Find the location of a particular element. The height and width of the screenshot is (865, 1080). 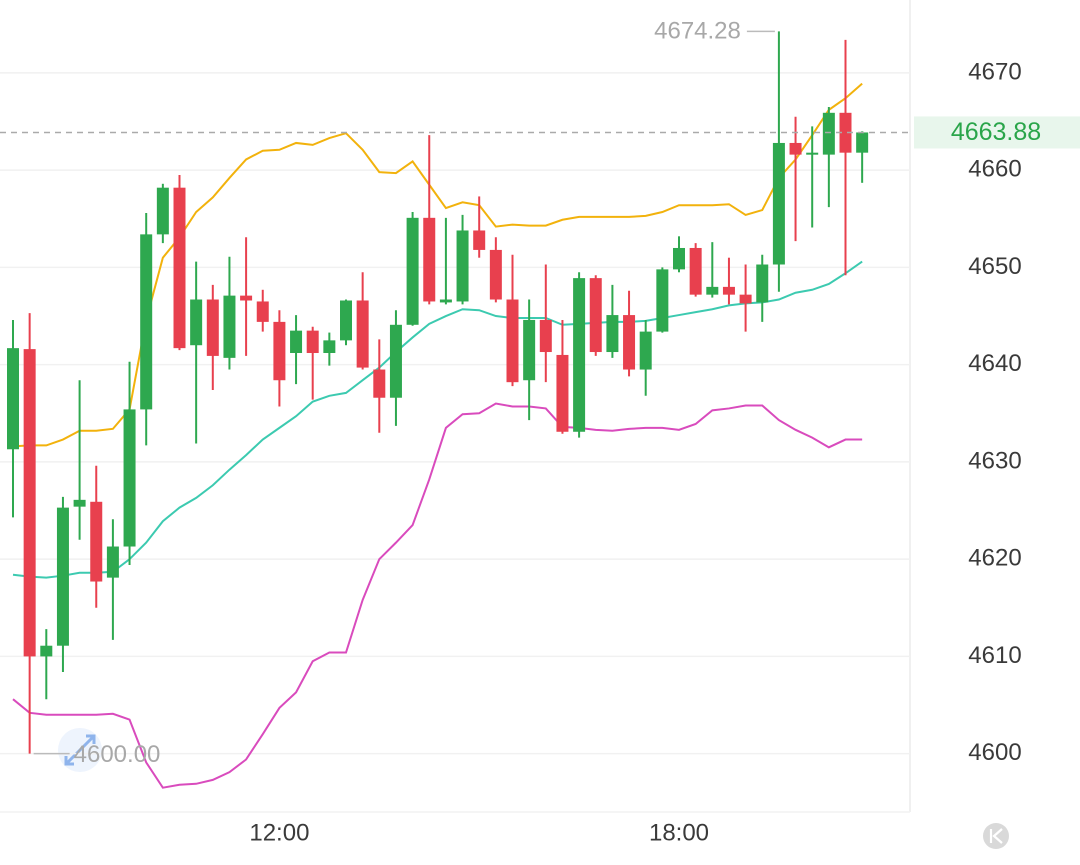

zoom-icon-glyph is located at coordinates (80, 750).